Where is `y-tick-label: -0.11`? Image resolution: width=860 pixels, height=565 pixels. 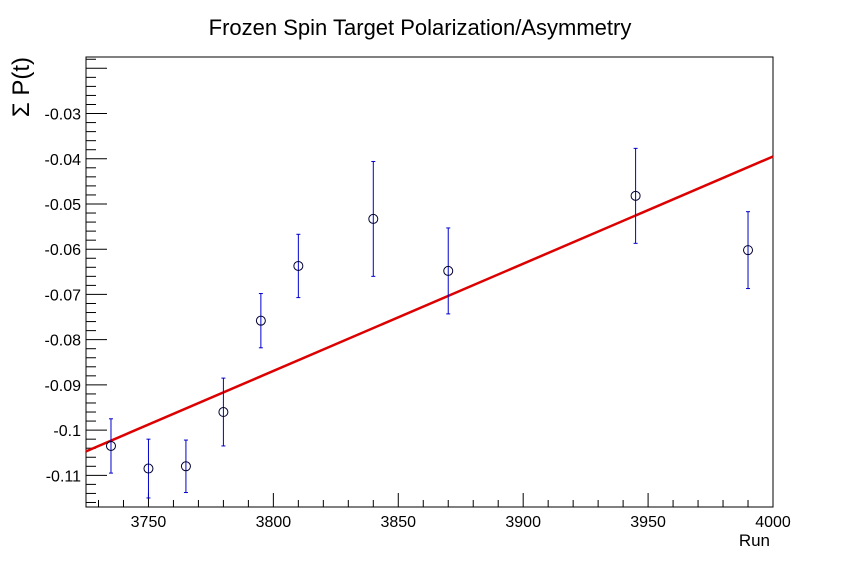
y-tick-label: -0.11 is located at coordinates (63, 476).